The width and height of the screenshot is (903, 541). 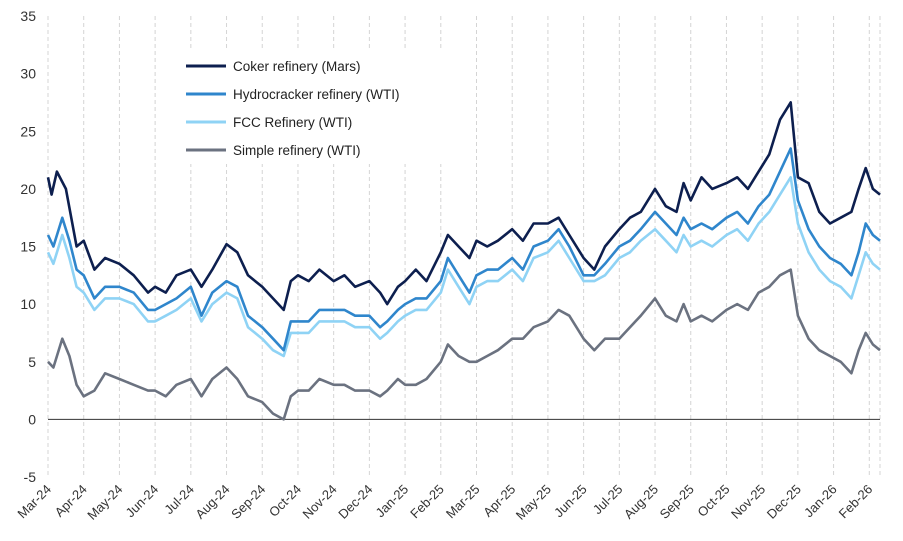 I want to click on x-tick-label: Feb-25, so click(x=427, y=502).